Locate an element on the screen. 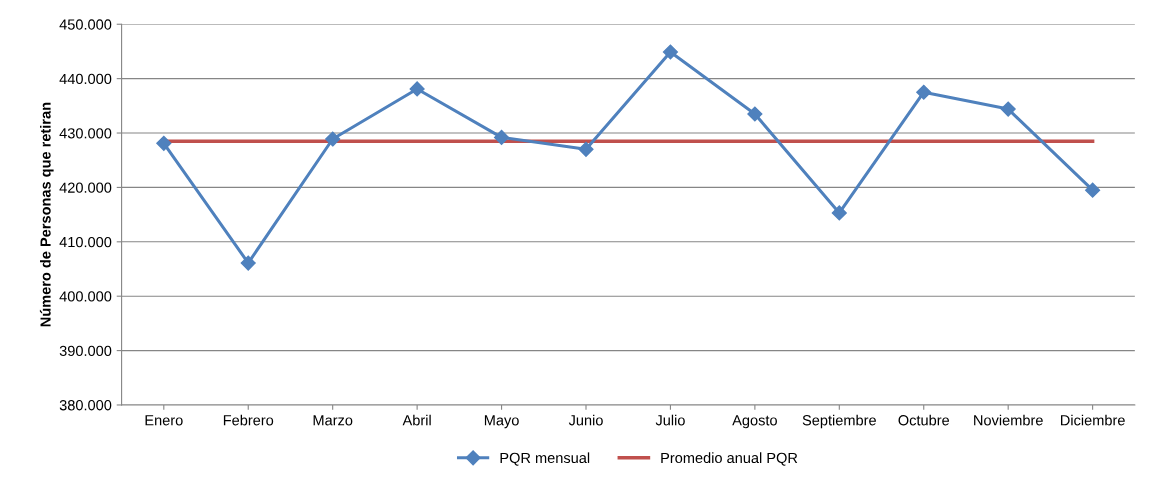  y-axis-title: Número de Personas que retiran is located at coordinates (46, 214).